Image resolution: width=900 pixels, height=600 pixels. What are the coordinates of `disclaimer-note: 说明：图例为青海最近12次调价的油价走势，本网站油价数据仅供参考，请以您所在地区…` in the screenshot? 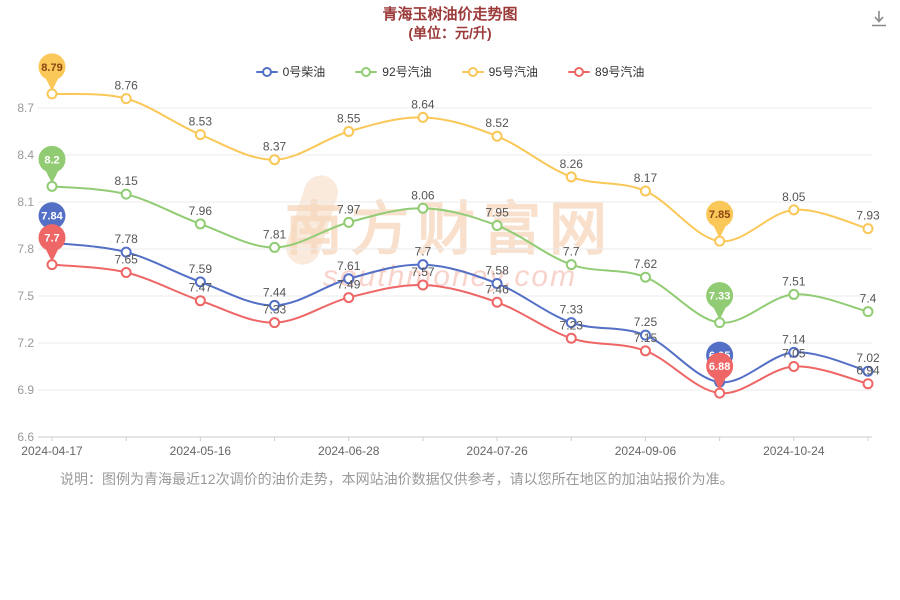 It's located at (397, 479).